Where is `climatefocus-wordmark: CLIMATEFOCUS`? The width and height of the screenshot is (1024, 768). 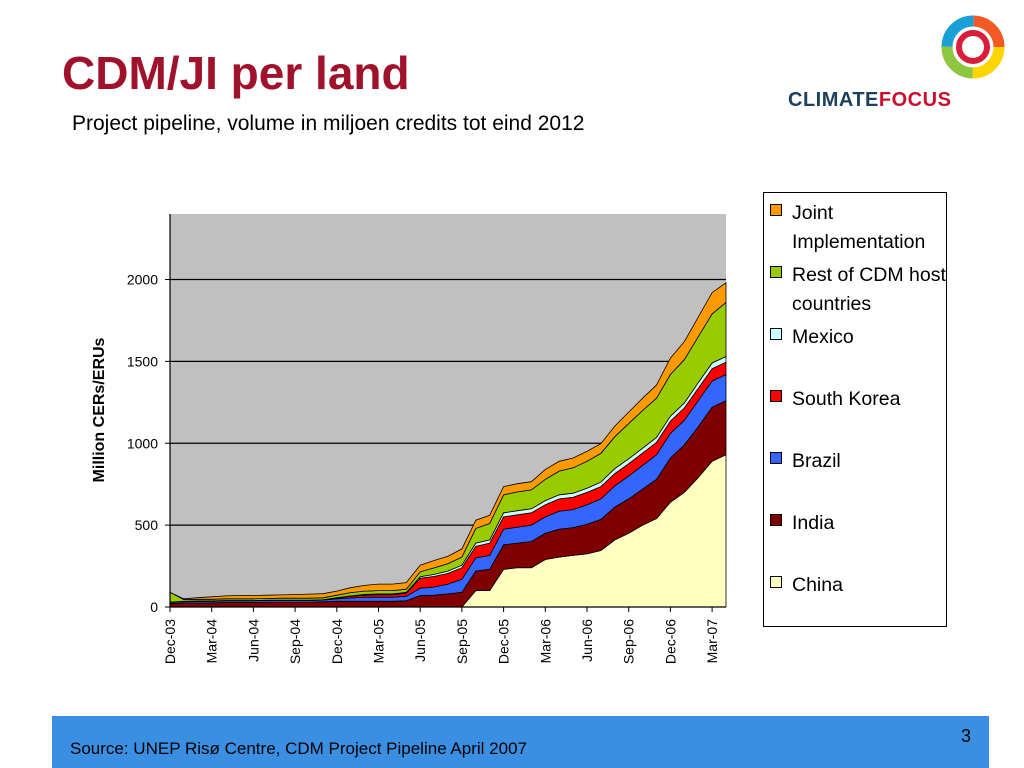
climatefocus-wordmark: CLIMATEFOCUS is located at coordinates (869, 100).